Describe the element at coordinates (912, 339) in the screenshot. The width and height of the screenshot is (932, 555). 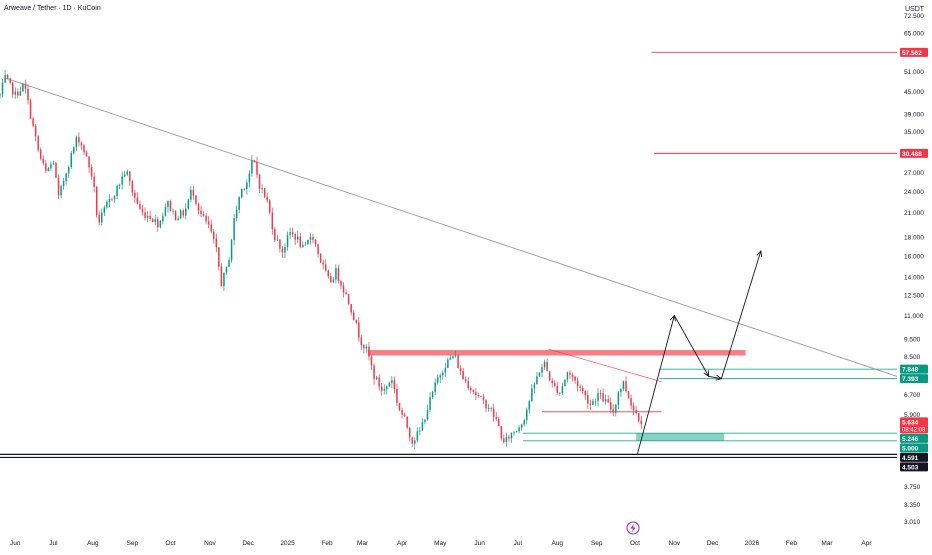
I see `y-tick-label: 9.500` at that location.